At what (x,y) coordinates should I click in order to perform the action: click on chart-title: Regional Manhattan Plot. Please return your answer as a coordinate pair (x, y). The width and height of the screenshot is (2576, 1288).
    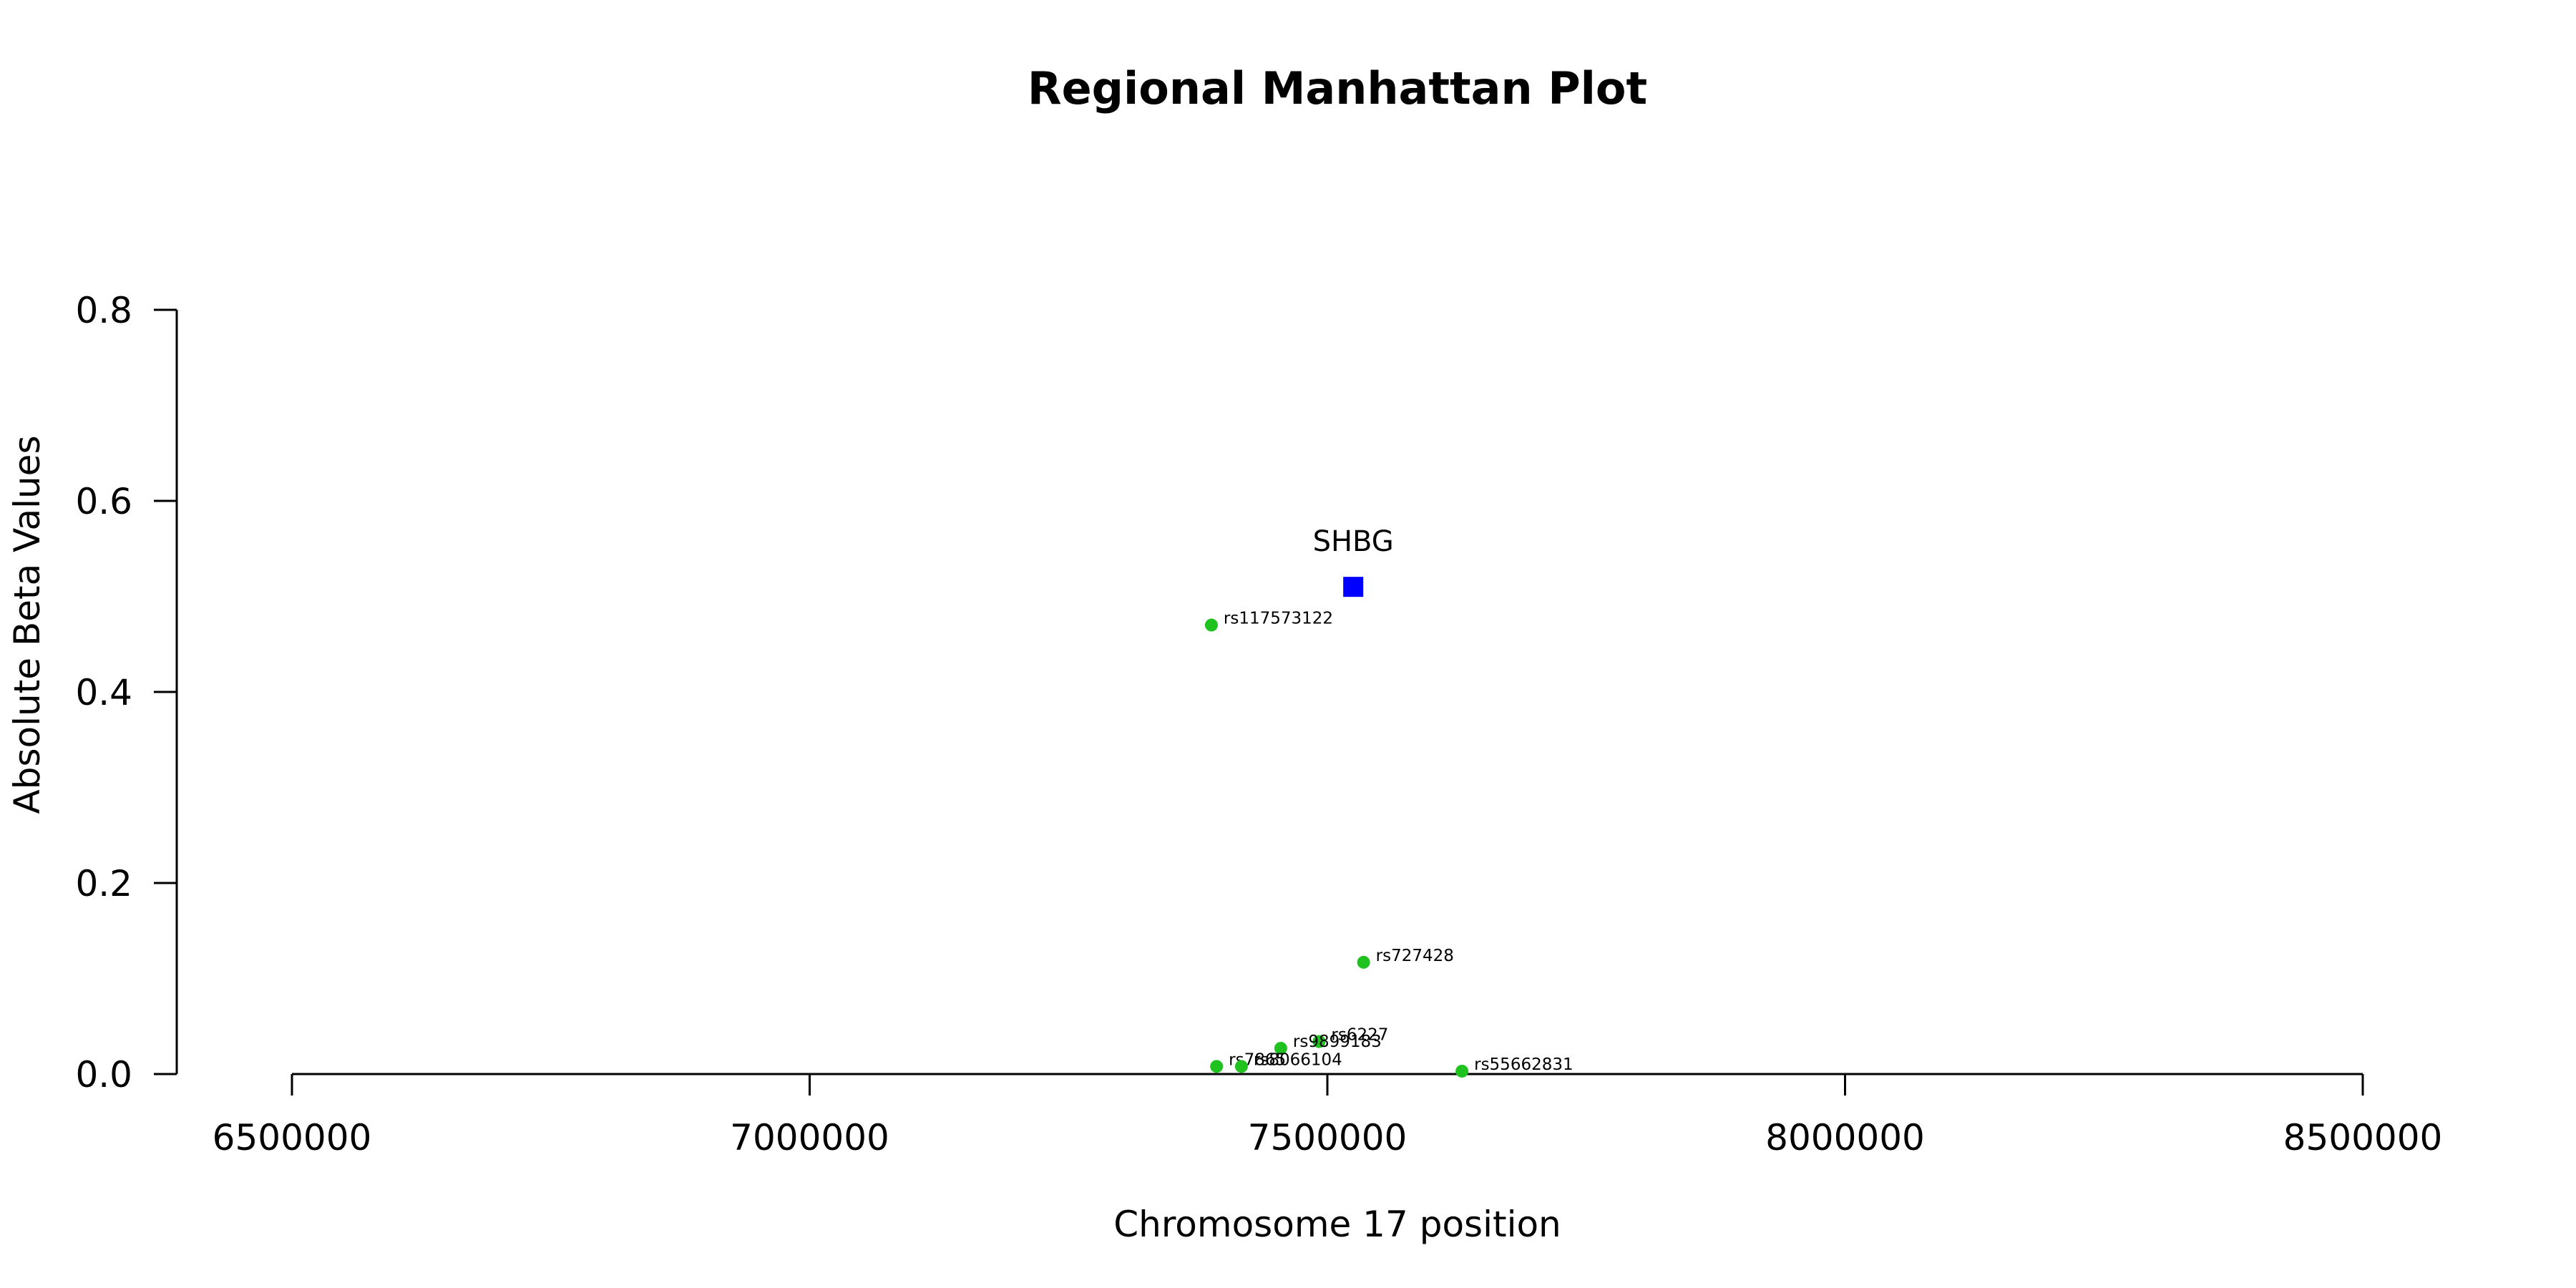
    Looking at the image, I should click on (1337, 88).